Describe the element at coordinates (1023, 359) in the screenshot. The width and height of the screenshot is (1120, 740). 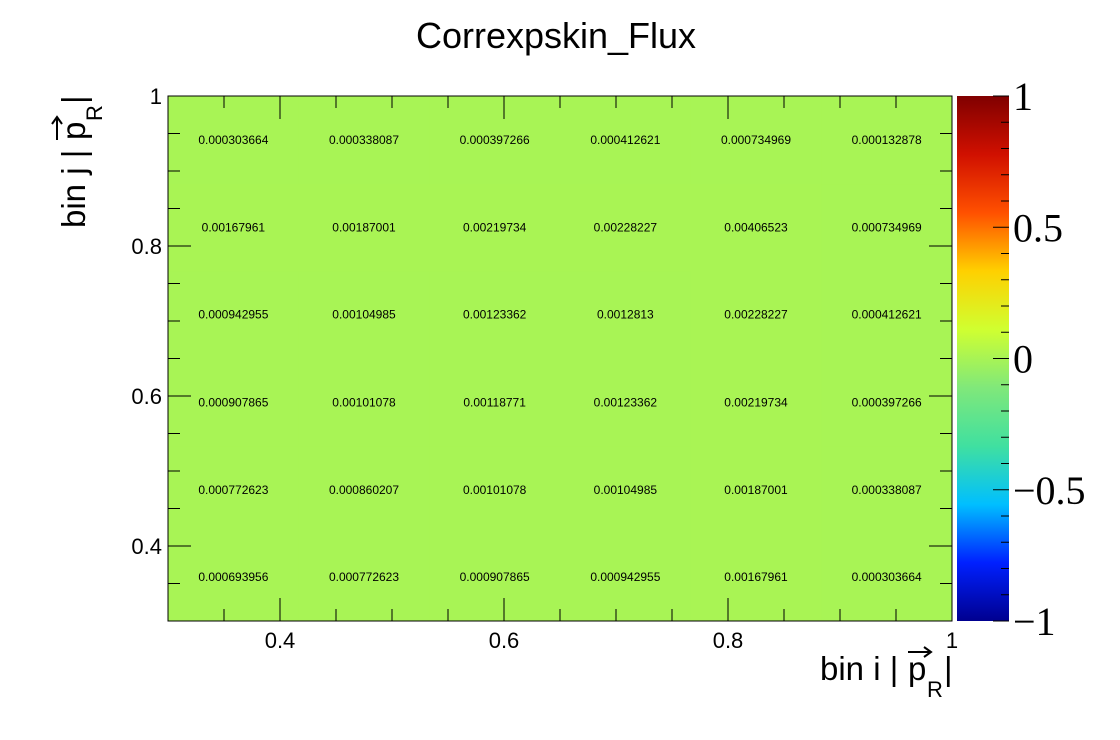
I see `colorbar-tick-label: 0` at that location.